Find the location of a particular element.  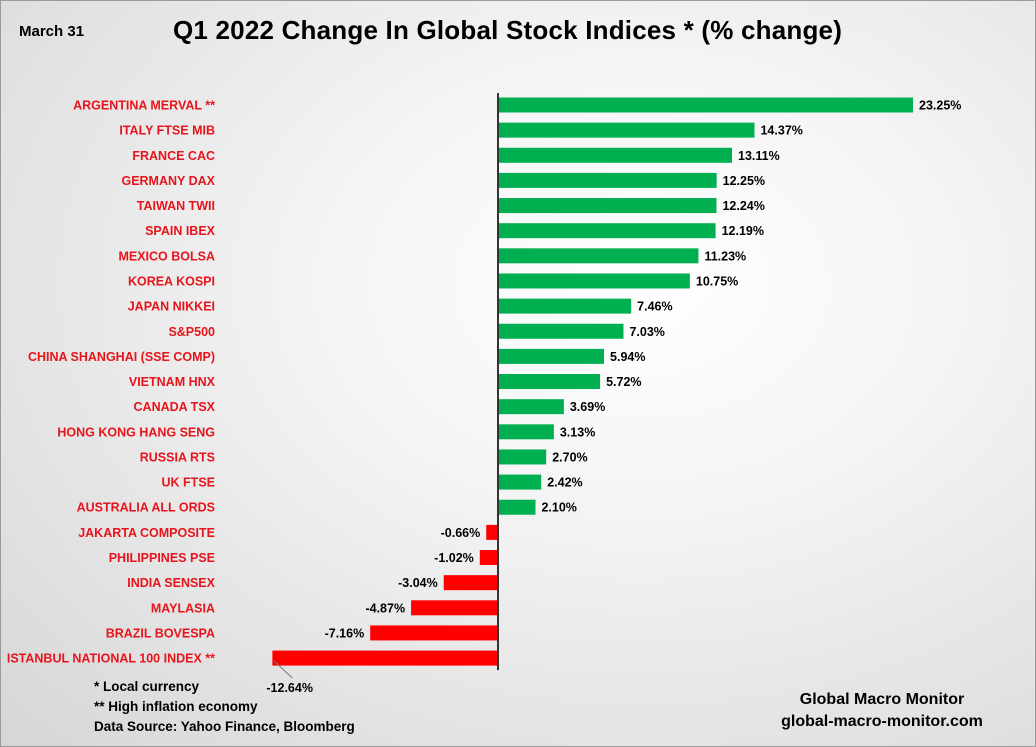

category-label: UK FTSE is located at coordinates (188, 483).